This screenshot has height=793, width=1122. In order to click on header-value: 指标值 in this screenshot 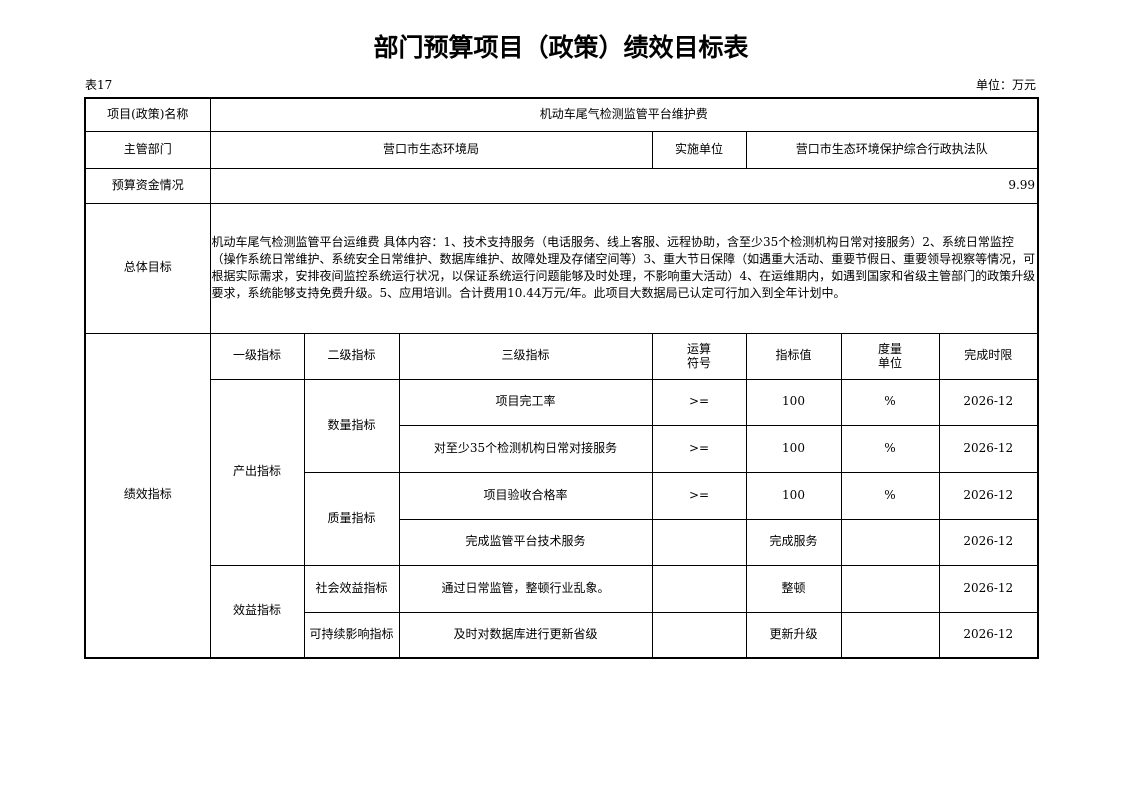, I will do `click(793, 356)`.